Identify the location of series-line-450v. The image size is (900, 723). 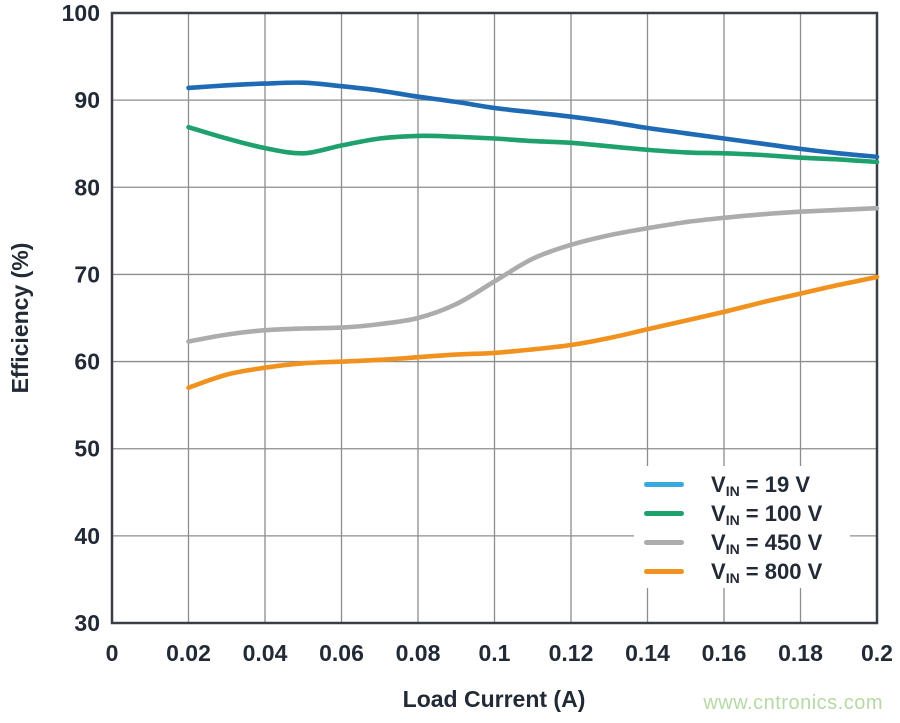
(533, 274).